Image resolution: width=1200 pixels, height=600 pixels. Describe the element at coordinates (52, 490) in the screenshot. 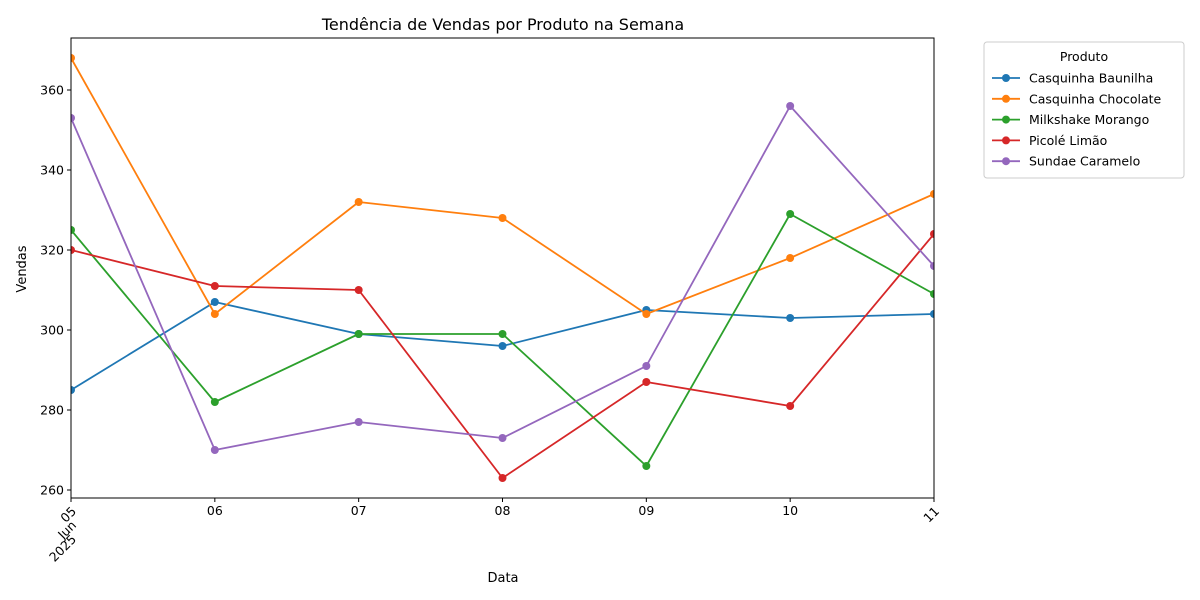

I see `y-tick-label: 260` at that location.